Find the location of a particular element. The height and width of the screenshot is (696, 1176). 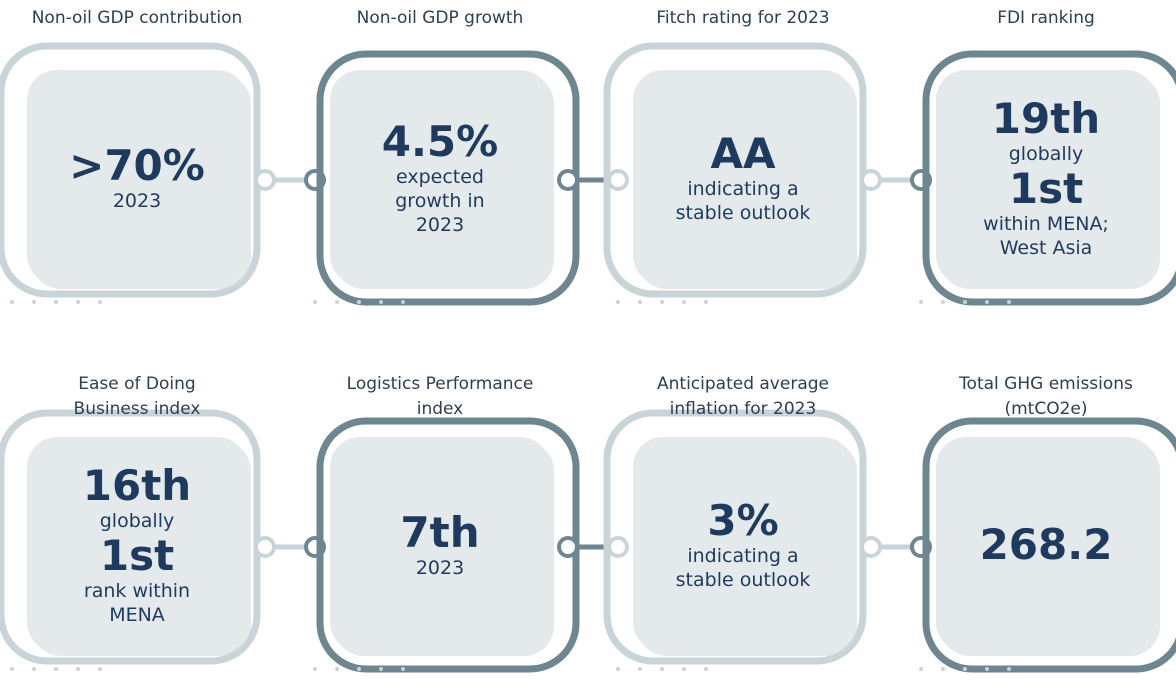

card-label: Fitch rating for 2023 is located at coordinates (743, 18).